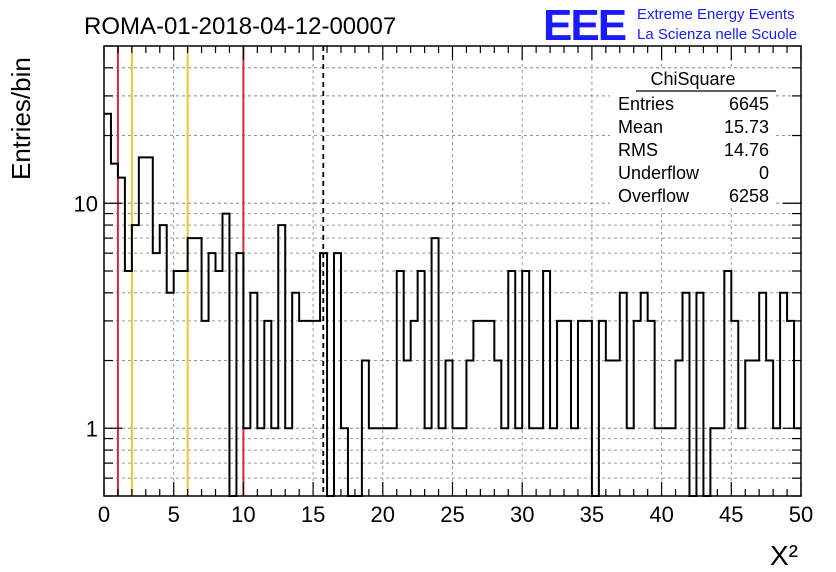  What do you see at coordinates (104, 514) in the screenshot?
I see `x-tick-label: 0` at bounding box center [104, 514].